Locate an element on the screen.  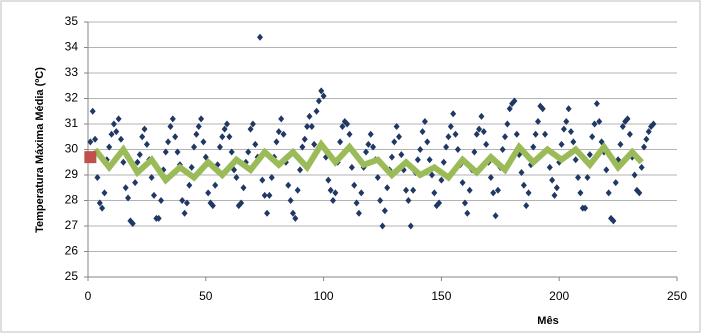
y-tick-label: 31 is located at coordinates (72, 123).